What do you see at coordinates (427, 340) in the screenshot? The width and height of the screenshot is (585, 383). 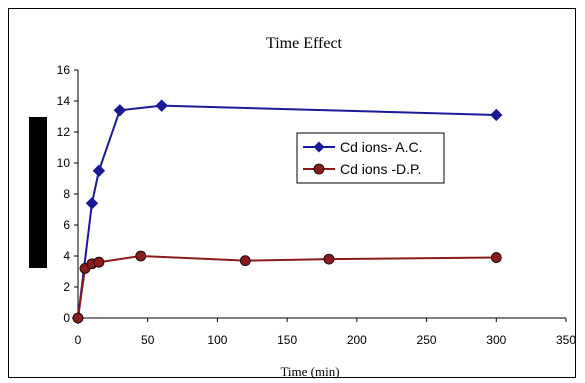 I see `x-tick-label: 250` at bounding box center [427, 340].